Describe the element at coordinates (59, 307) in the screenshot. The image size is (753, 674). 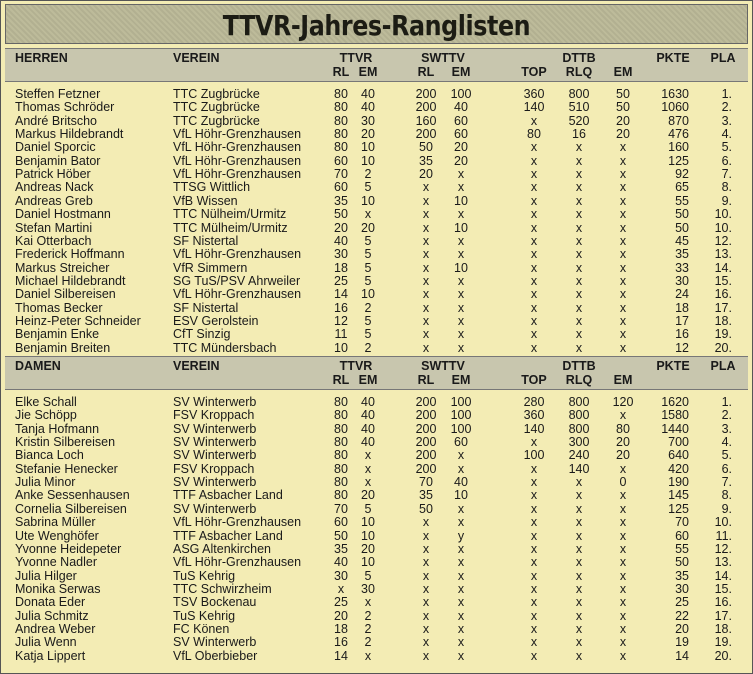
I see `player-name: Thomas Becker` at that location.